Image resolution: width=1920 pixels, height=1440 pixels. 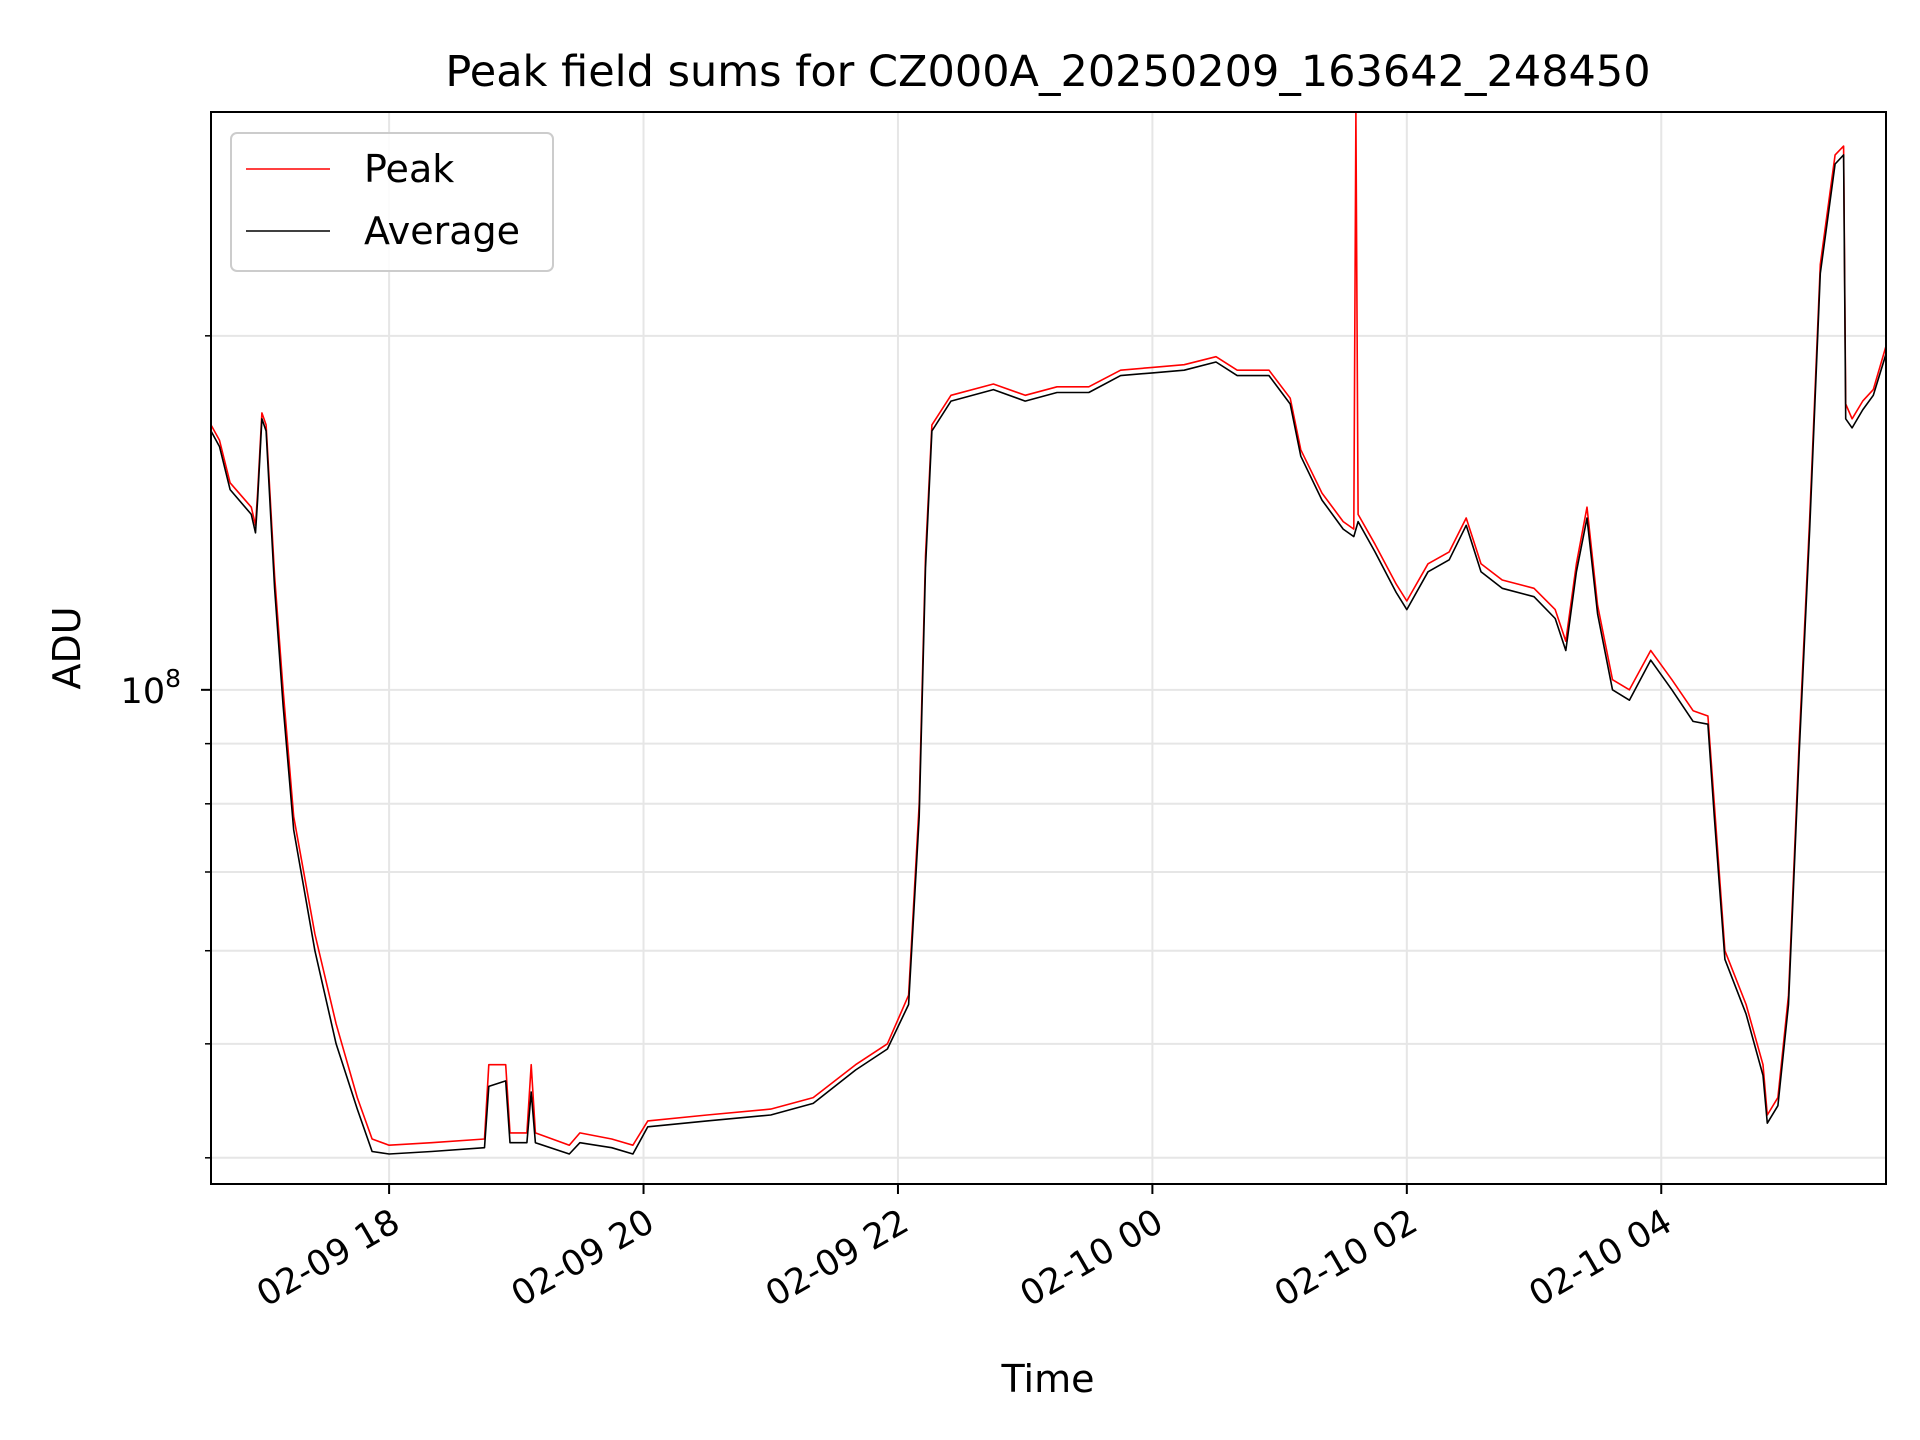 What do you see at coordinates (151, 688) in the screenshot?
I see `y-tick-label: 108` at bounding box center [151, 688].